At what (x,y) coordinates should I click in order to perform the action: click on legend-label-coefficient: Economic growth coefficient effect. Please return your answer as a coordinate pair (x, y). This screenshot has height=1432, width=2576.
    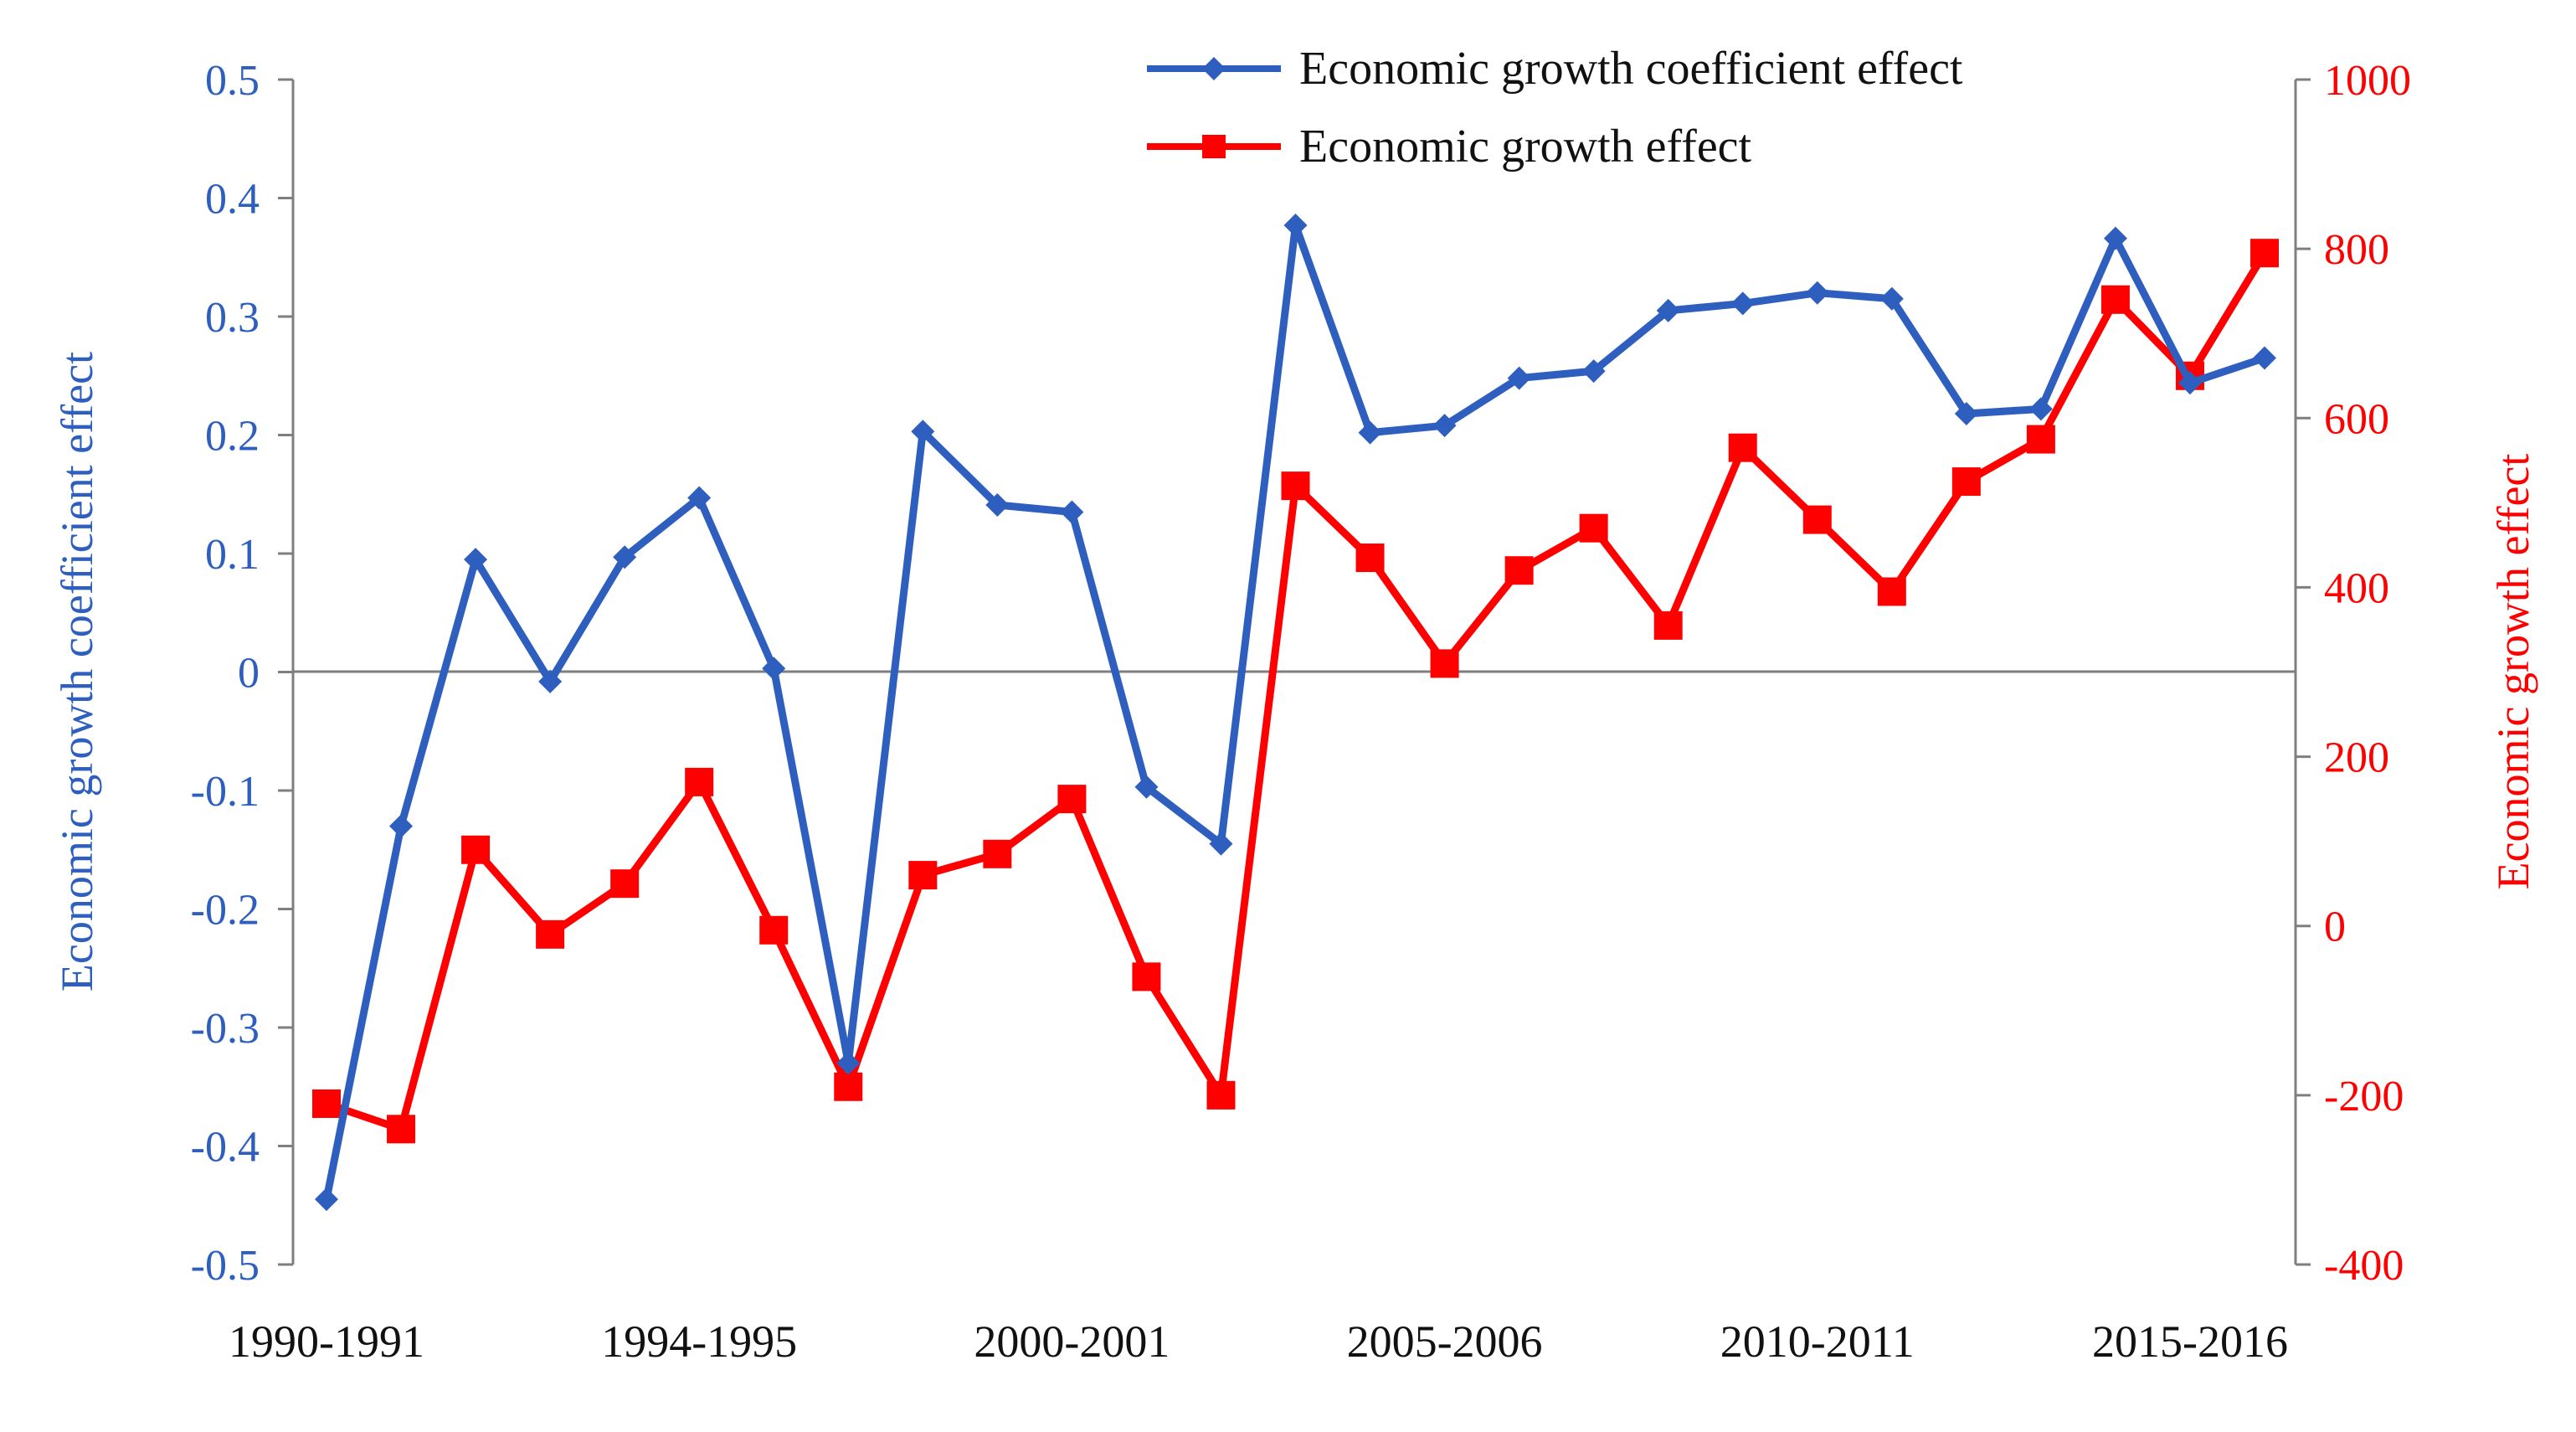
    Looking at the image, I should click on (1631, 69).